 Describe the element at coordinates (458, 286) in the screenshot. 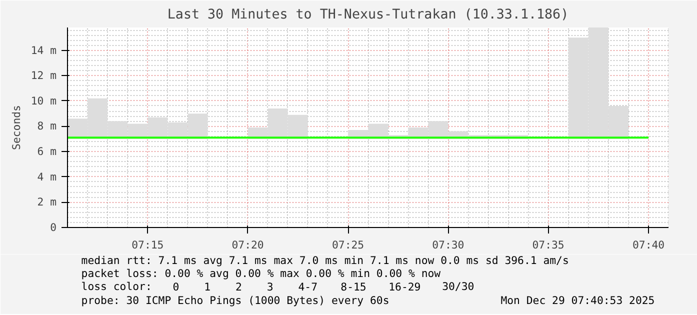

I see `text: 30/30` at that location.